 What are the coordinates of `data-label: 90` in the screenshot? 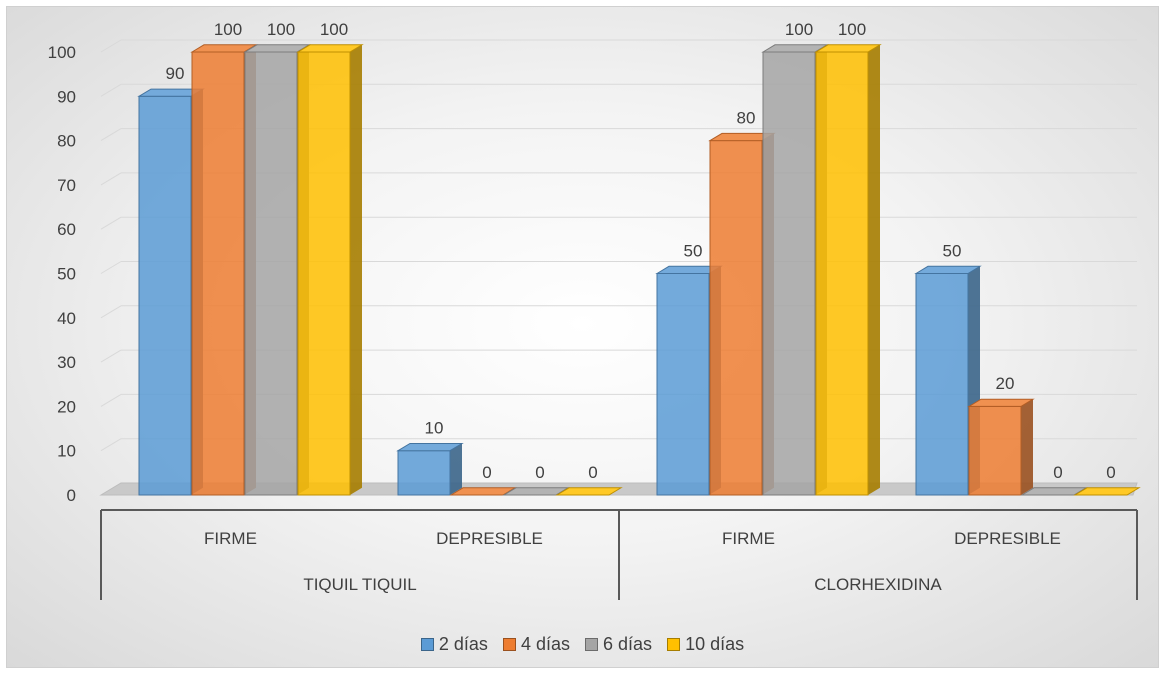 It's located at (175, 73).